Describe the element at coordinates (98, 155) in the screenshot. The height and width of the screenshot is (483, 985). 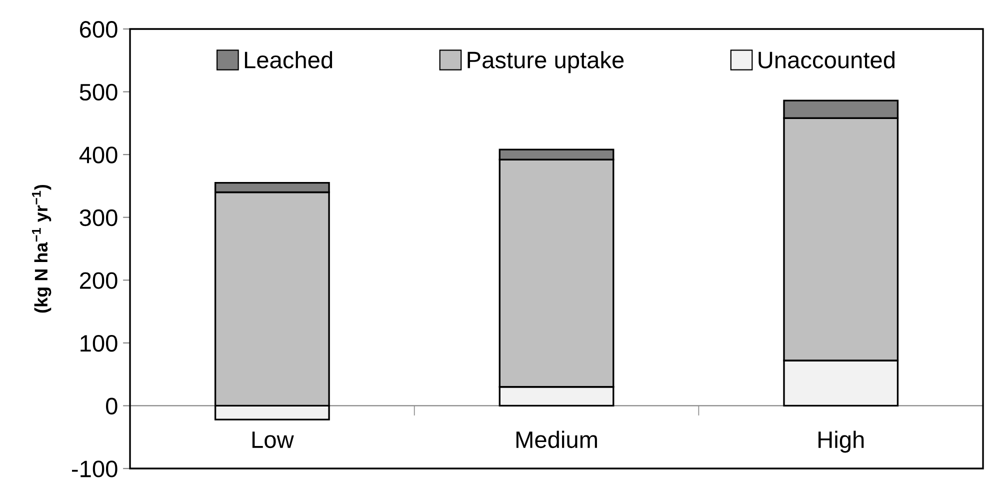
I see `y-tick-label: 400` at that location.